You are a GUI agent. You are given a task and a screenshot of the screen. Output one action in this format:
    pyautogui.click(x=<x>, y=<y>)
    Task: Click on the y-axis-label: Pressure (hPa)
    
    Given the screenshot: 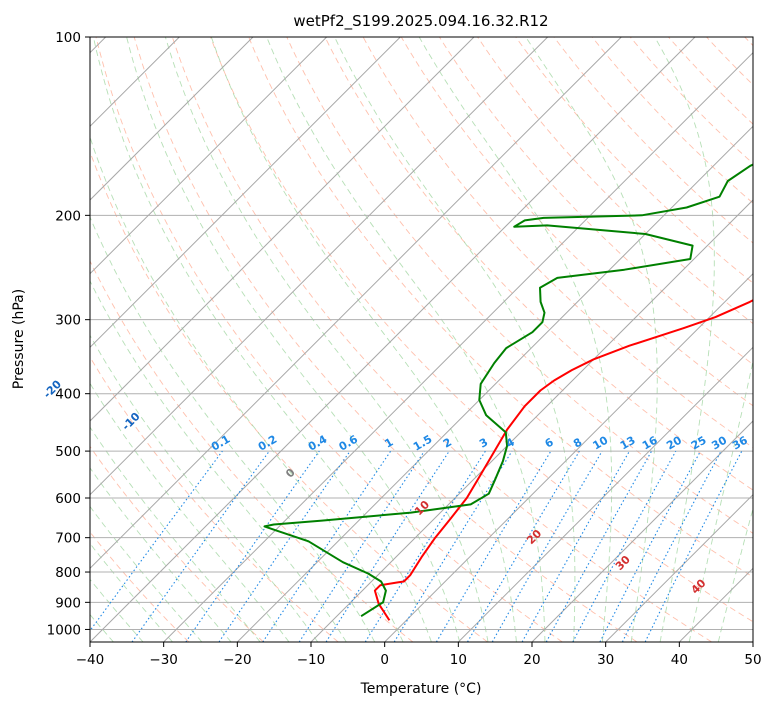 What is the action you would take?
    pyautogui.click(x=19, y=339)
    